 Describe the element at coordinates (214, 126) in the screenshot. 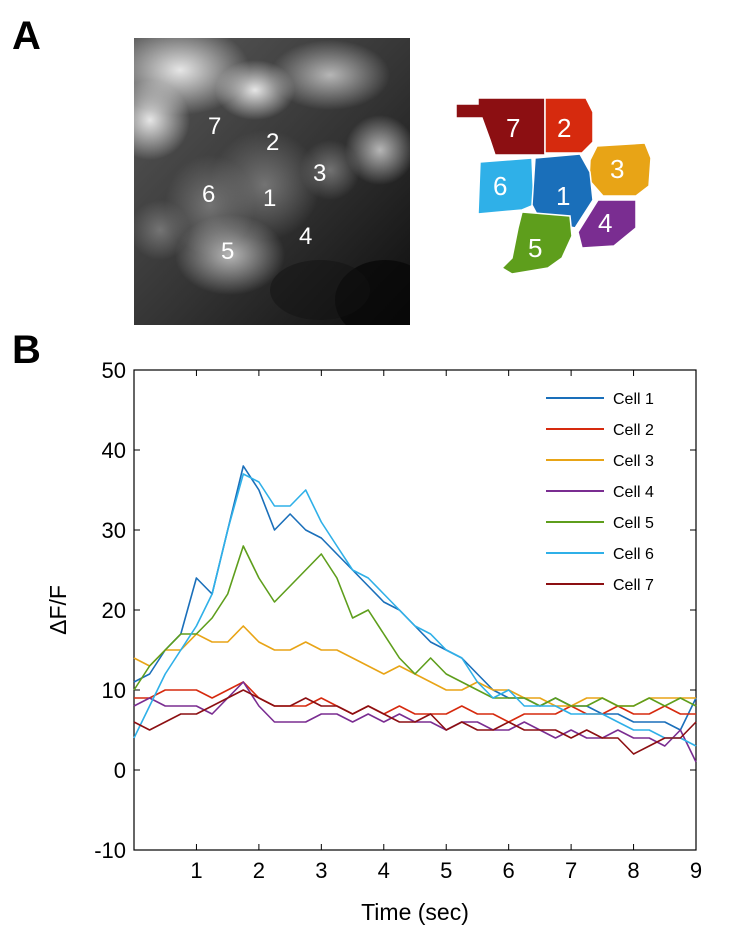

I see `image-cell-label: 7` at that location.